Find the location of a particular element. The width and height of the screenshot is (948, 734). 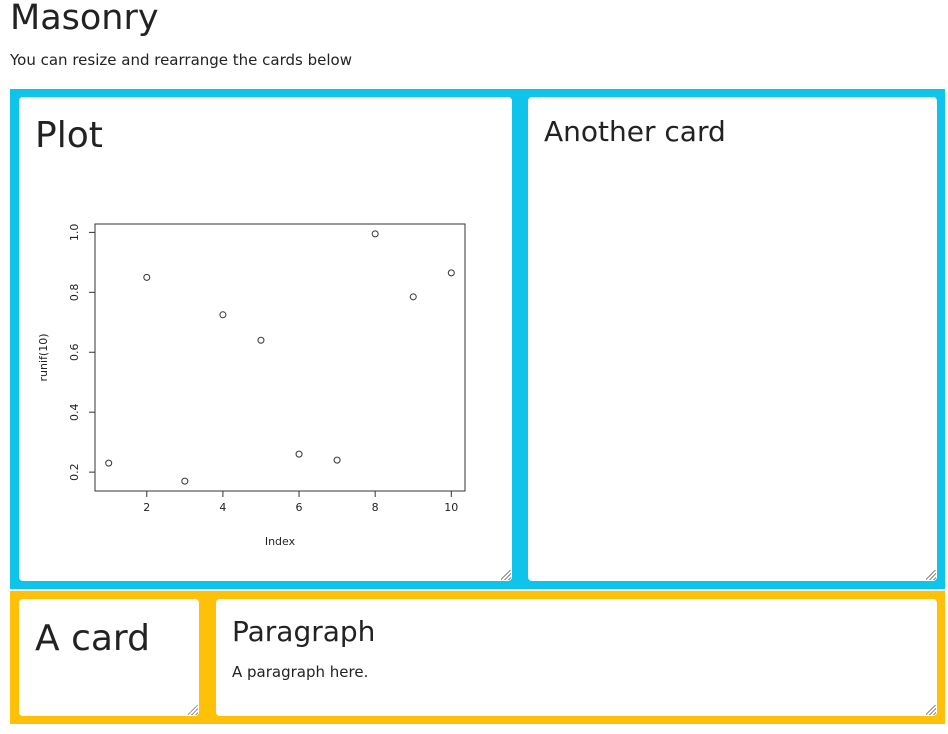

a-card: A card is located at coordinates (109, 657).